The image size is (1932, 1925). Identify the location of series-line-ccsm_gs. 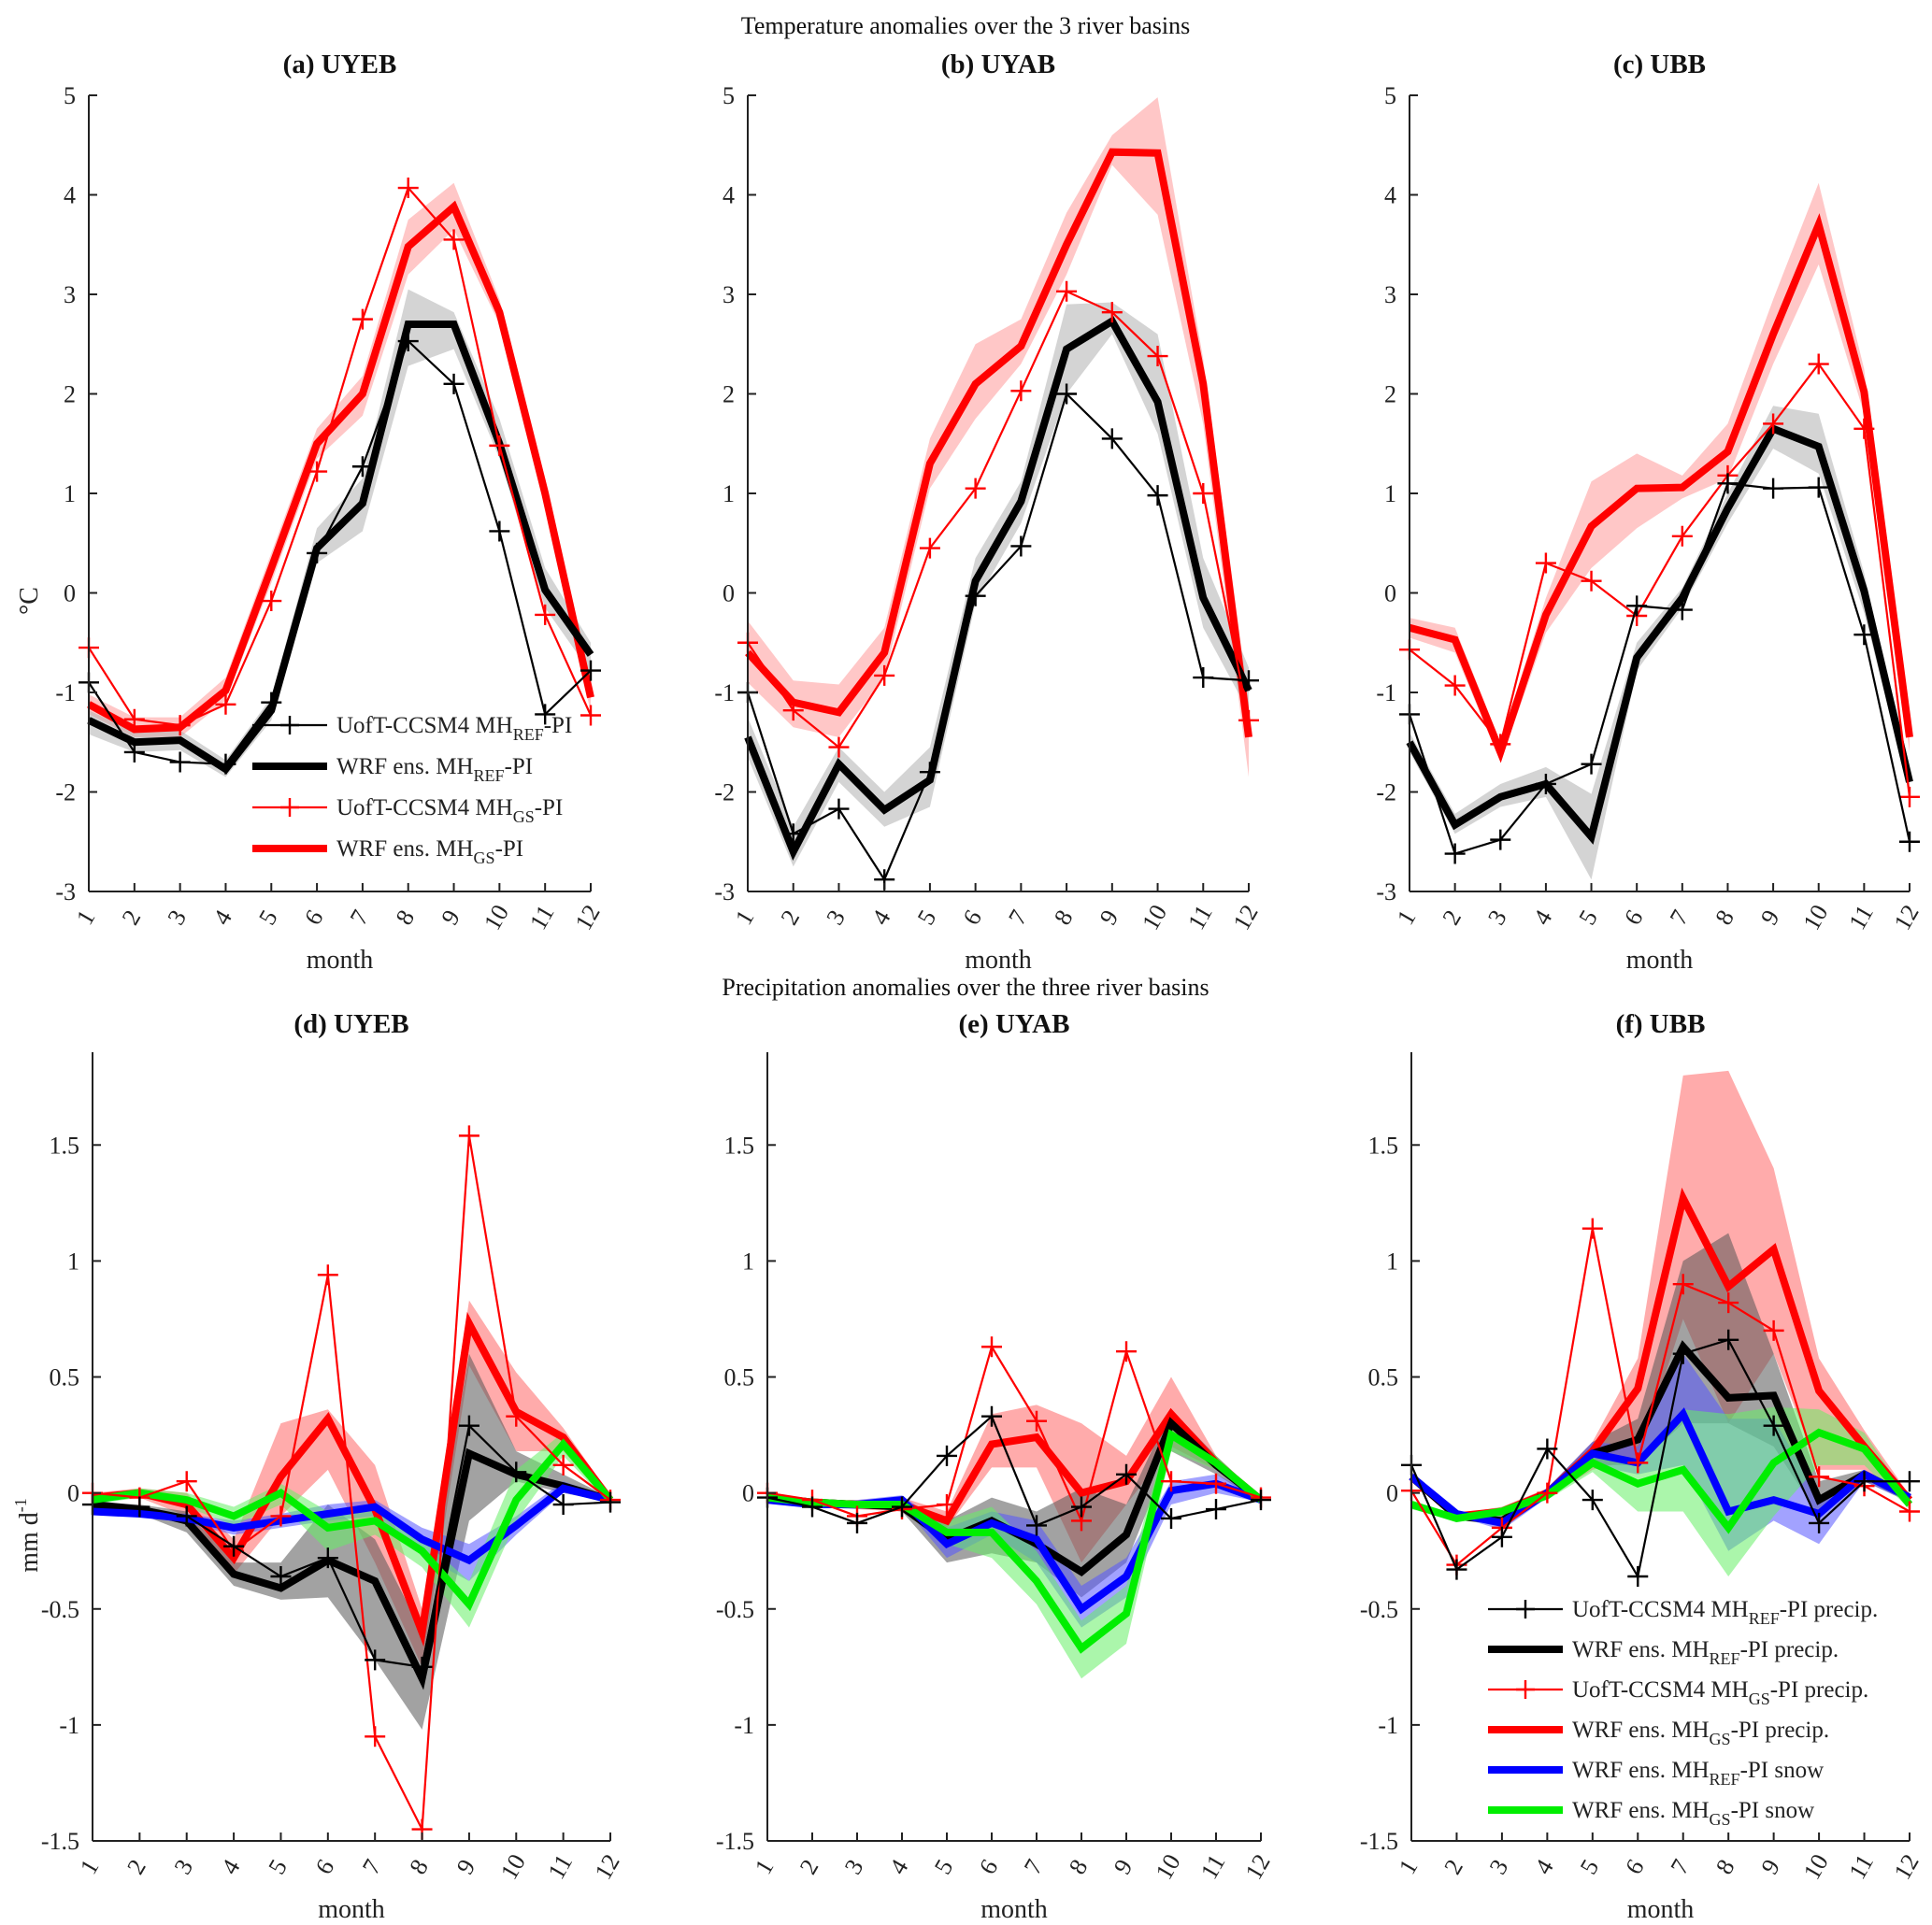
(351, 1484).